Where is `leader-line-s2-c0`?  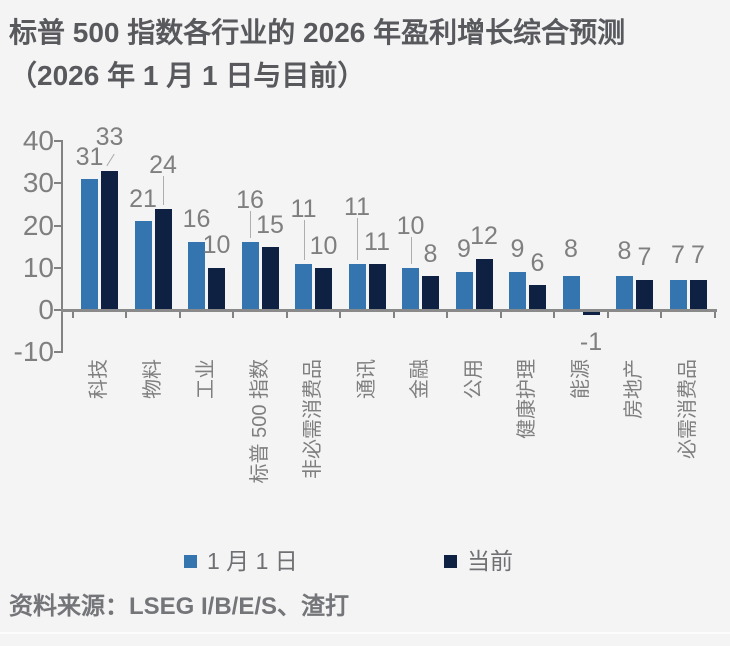 leader-line-s2-c0 is located at coordinates (110, 159).